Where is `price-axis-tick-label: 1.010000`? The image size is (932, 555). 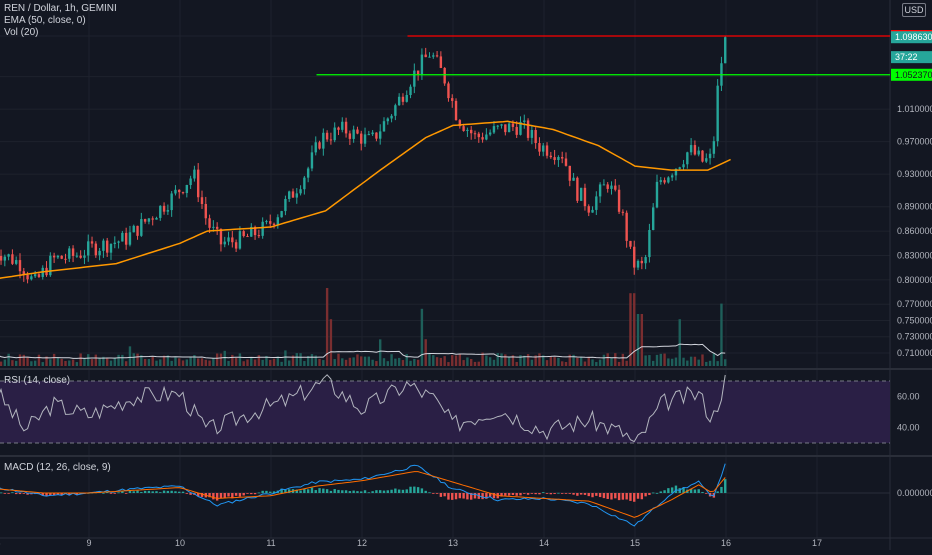
price-axis-tick-label: 1.010000 is located at coordinates (914, 109).